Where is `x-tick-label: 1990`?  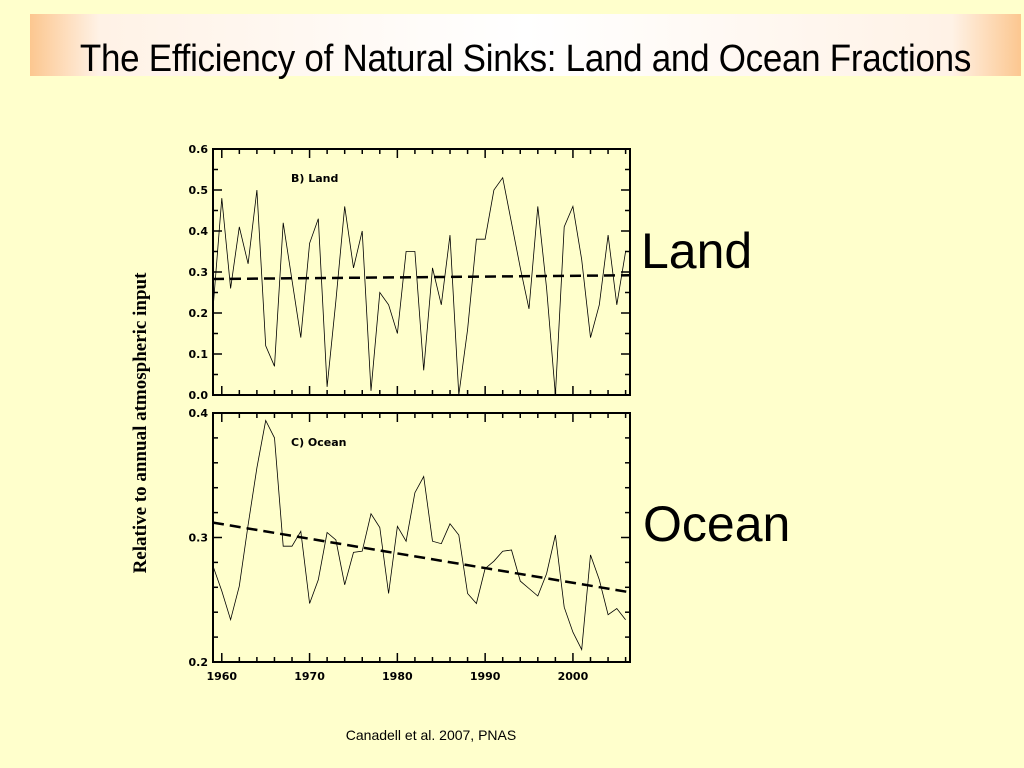 x-tick-label: 1990 is located at coordinates (485, 676).